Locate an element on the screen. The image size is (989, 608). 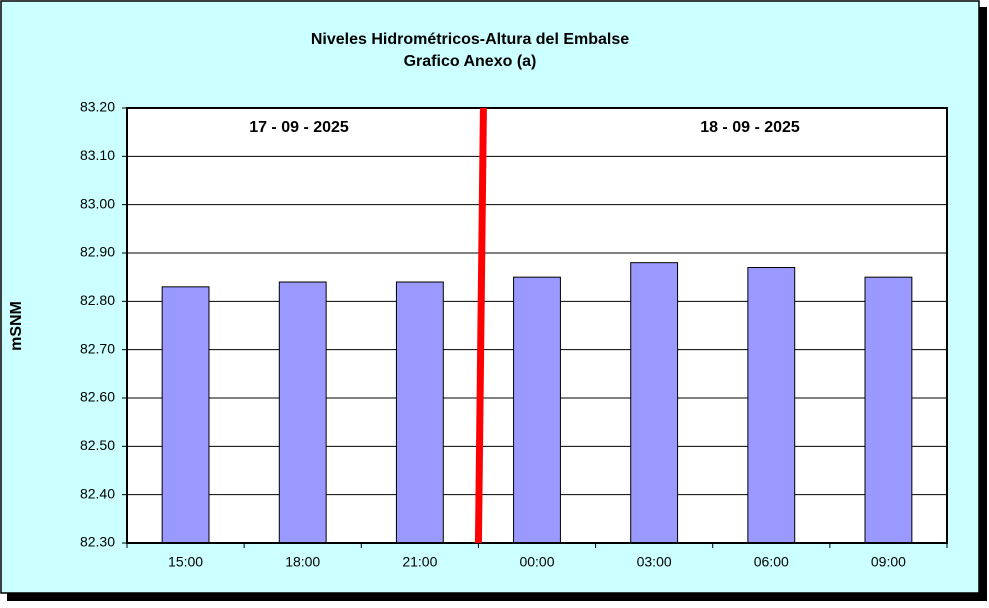
annotation: 17 - 09 - 2025 is located at coordinates (299, 127).